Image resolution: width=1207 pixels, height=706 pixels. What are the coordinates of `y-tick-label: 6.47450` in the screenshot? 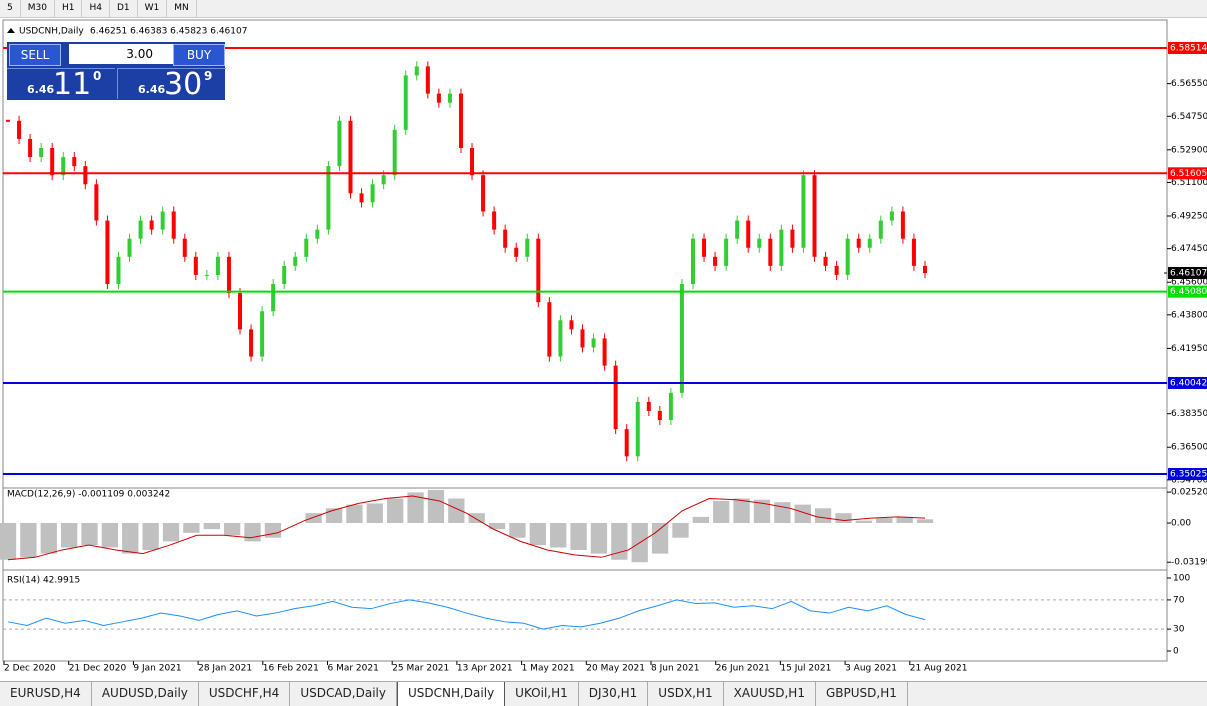 It's located at (1189, 249).